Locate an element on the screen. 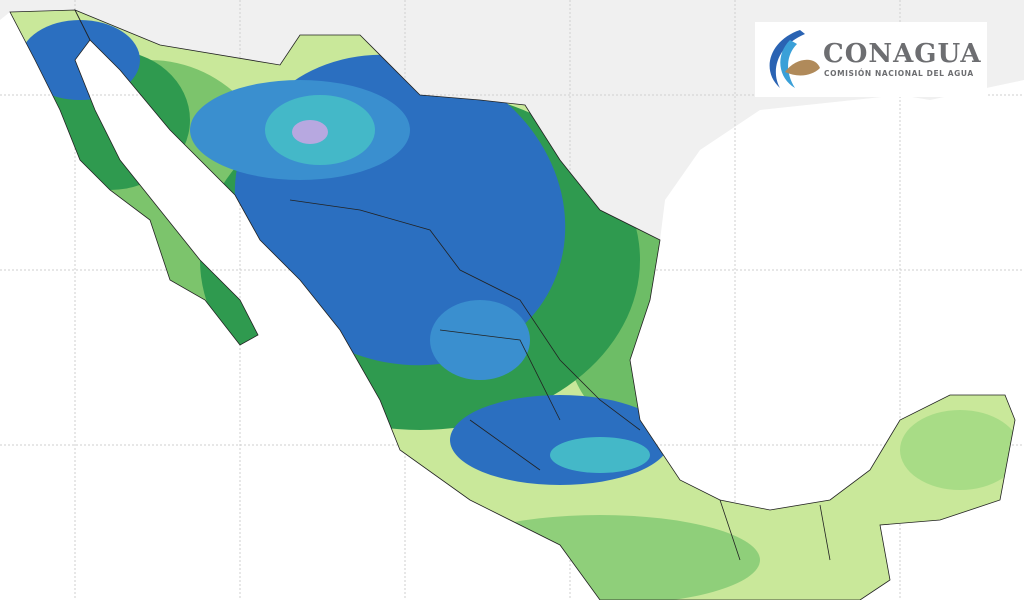 This screenshot has height=600, width=1024. logo-subtitle: COMISIÓN NACIONAL DEL AGUA is located at coordinates (899, 73).